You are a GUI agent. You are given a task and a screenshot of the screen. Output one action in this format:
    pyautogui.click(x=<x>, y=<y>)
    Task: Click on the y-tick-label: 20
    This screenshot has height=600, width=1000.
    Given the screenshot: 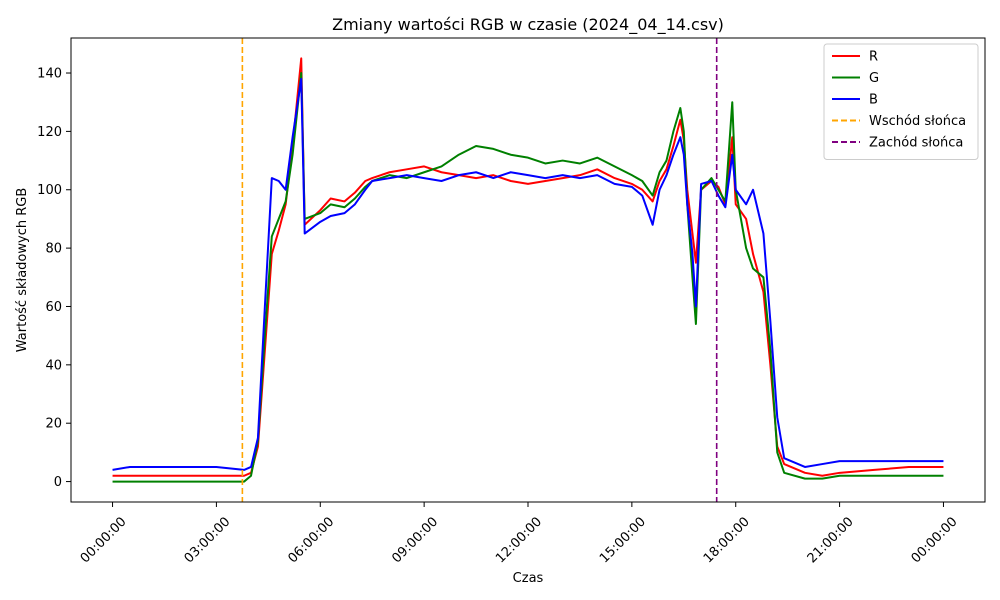 What is the action you would take?
    pyautogui.click(x=53, y=424)
    